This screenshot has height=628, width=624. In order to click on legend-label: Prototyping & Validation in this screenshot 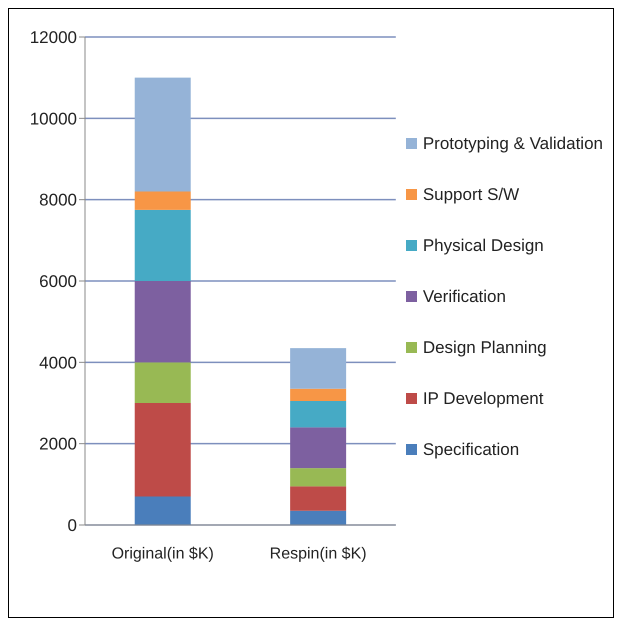, I will do `click(512, 144)`.